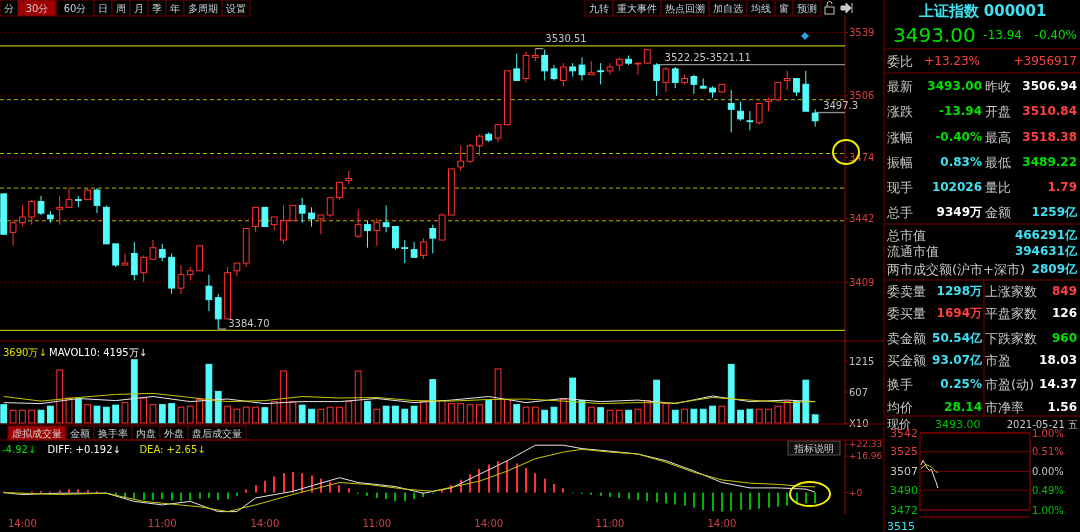 Image resolution: width=1080 pixels, height=532 pixels. Describe the element at coordinates (862, 219) in the screenshot. I see `y-tick-label: 3442` at that location.